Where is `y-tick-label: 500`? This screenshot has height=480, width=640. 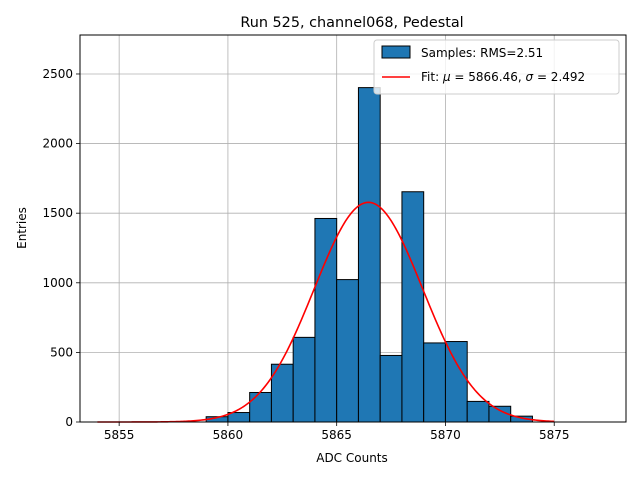 y-tick-label: 500 is located at coordinates (61, 352).